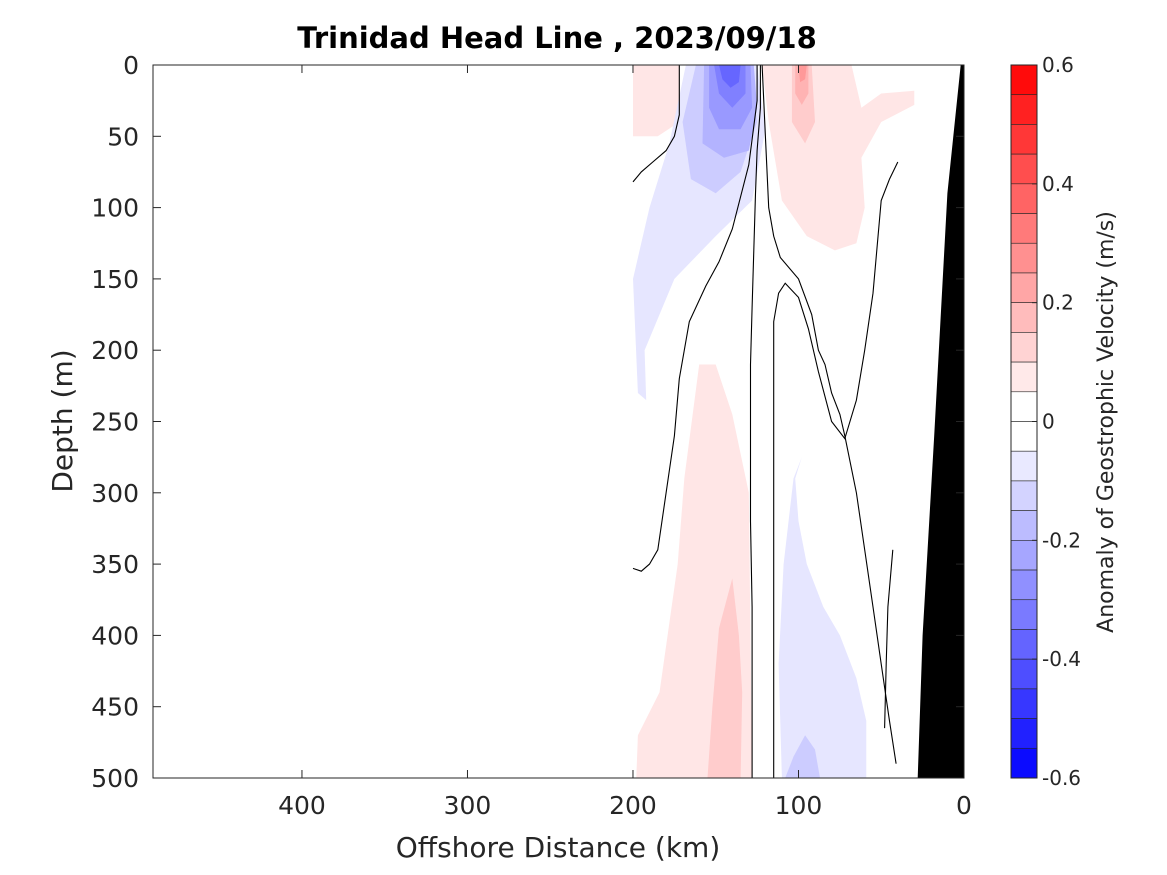 Image resolution: width=1167 pixels, height=875 pixels. Describe the element at coordinates (1061, 659) in the screenshot. I see `colorbar-tick-label: -0.4` at that location.